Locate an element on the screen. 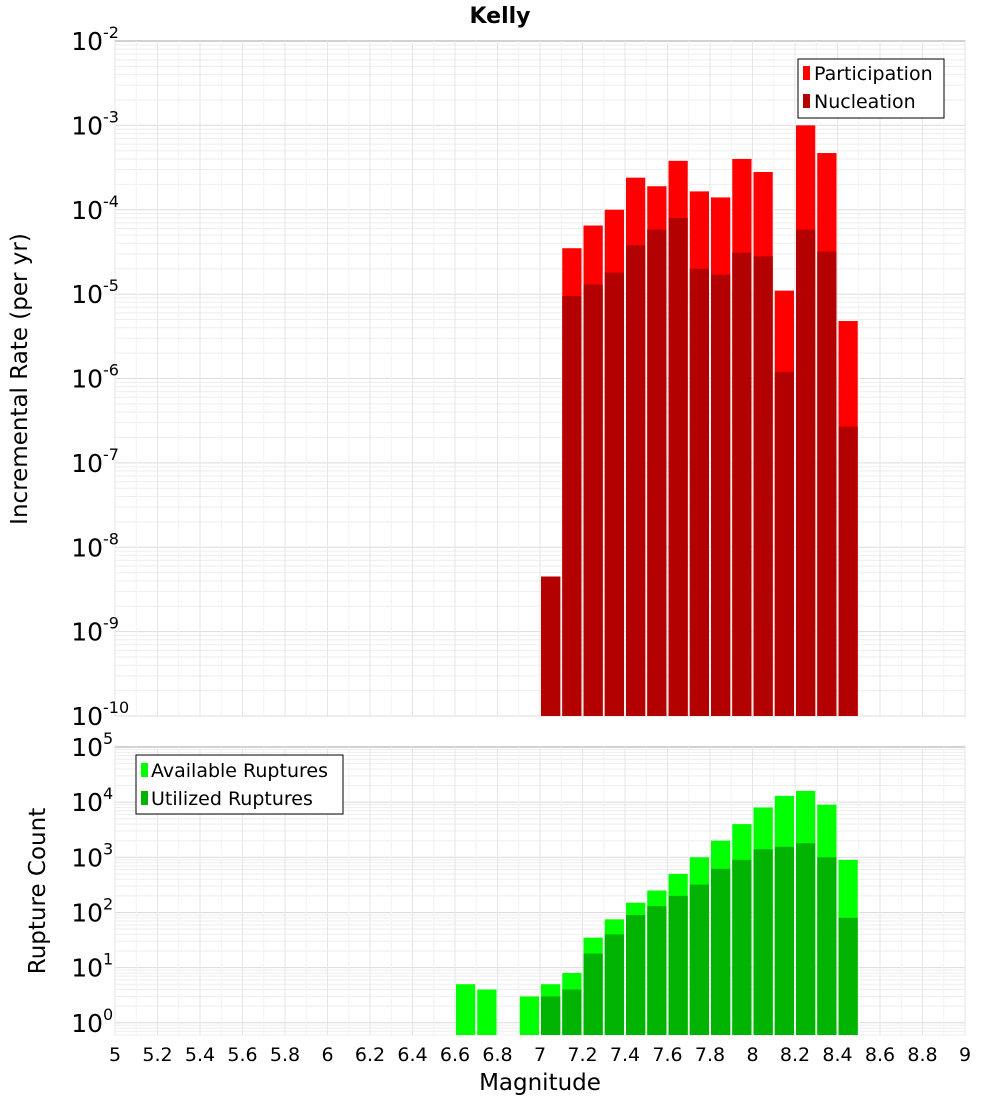 The image size is (1000, 1100). x-tick-label: 6.8 is located at coordinates (497, 1055).